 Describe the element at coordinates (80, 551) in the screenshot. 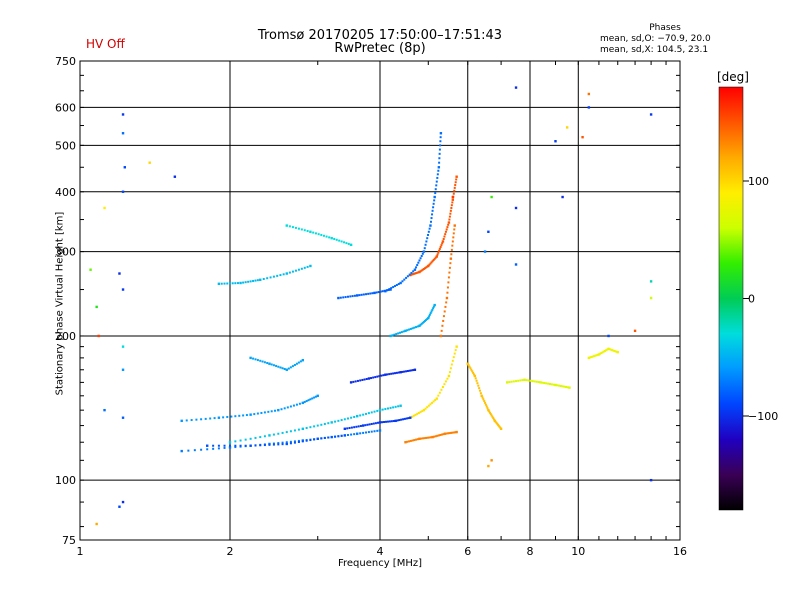

I see `x-tick-label: 1` at that location.